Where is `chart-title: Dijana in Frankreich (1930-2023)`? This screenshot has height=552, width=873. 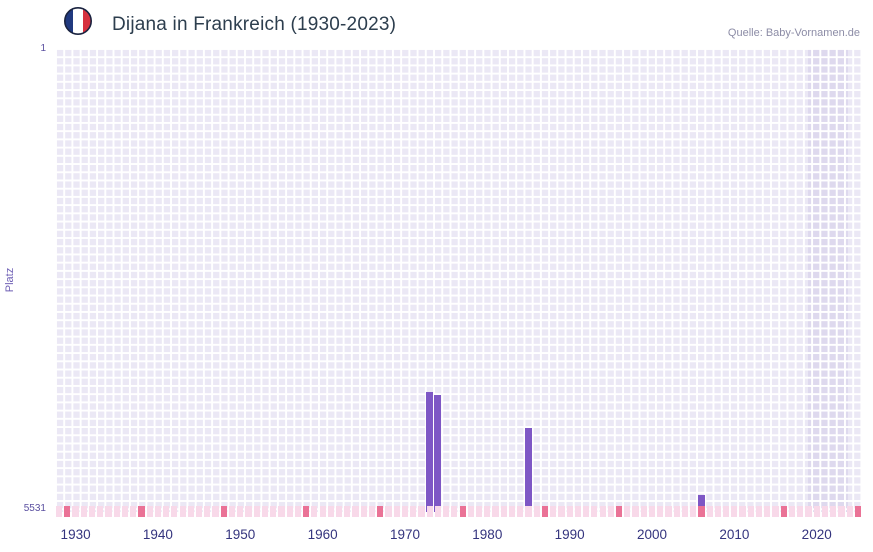 chart-title: Dijana in Frankreich (1930-2023) is located at coordinates (254, 24).